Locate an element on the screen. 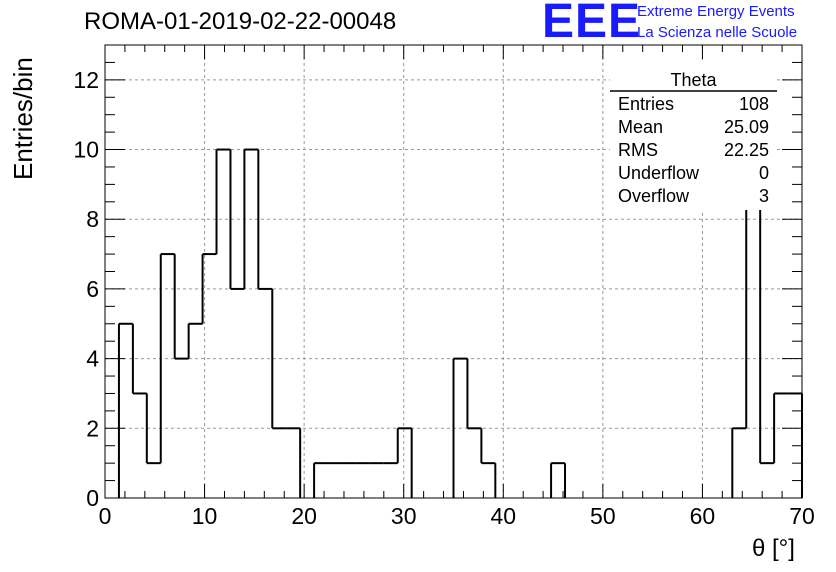 The height and width of the screenshot is (572, 836). logo-line-2: La Scienza nelle Scuole is located at coordinates (717, 32).